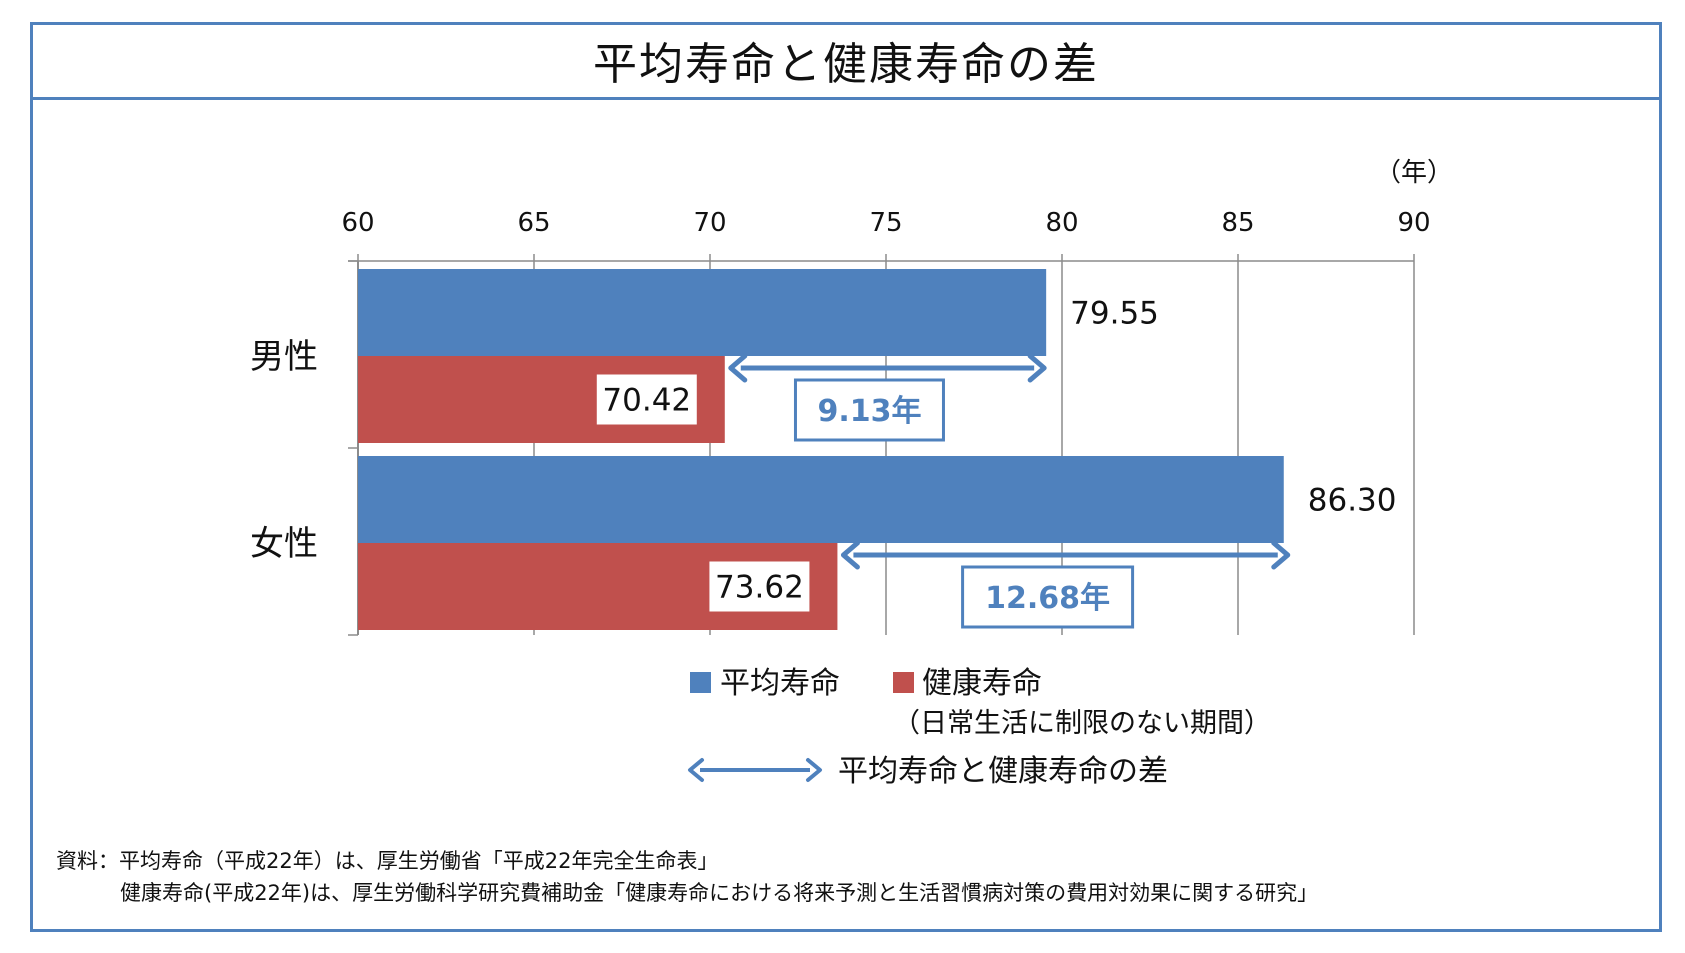  I want to click on title-bar: 平均寿命と健康寿命の差, so click(846, 61).